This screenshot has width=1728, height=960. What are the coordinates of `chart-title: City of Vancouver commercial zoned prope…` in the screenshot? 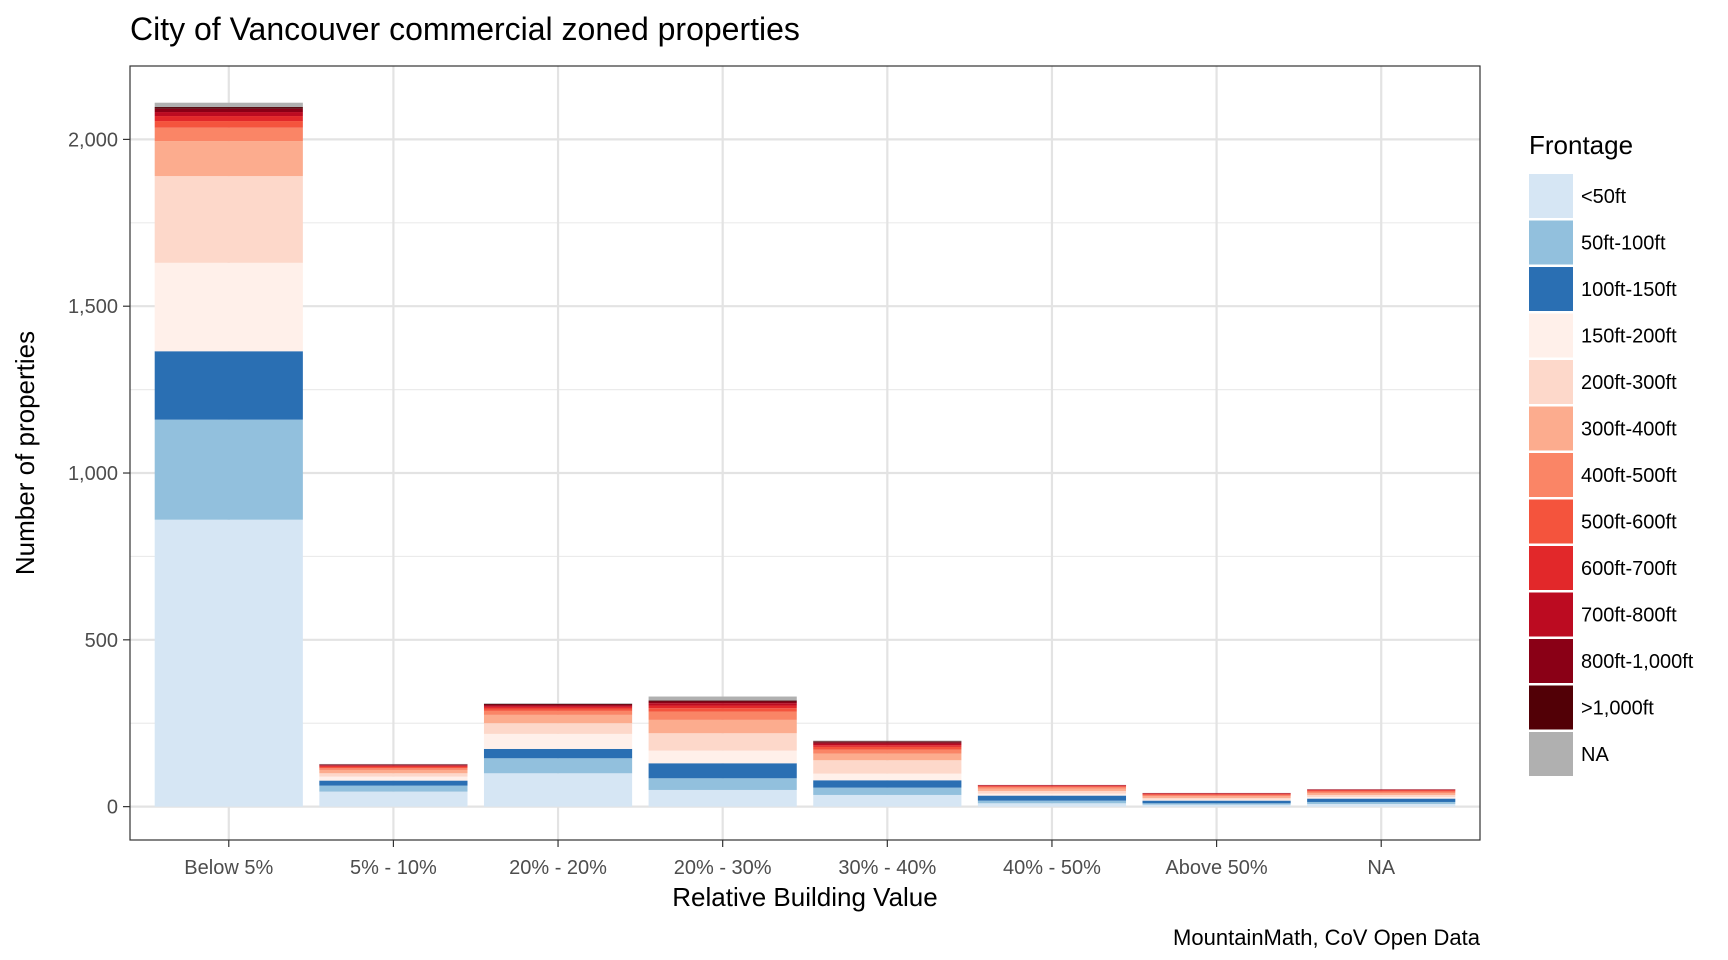 It's located at (465, 29).